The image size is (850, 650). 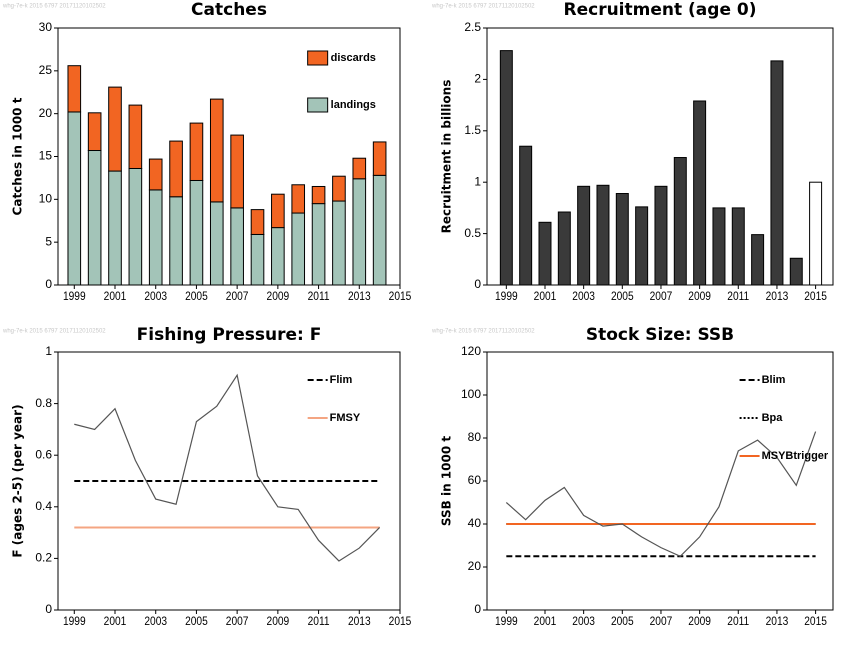 What do you see at coordinates (475, 480) in the screenshot?
I see `y-tick-label: 60` at bounding box center [475, 480].